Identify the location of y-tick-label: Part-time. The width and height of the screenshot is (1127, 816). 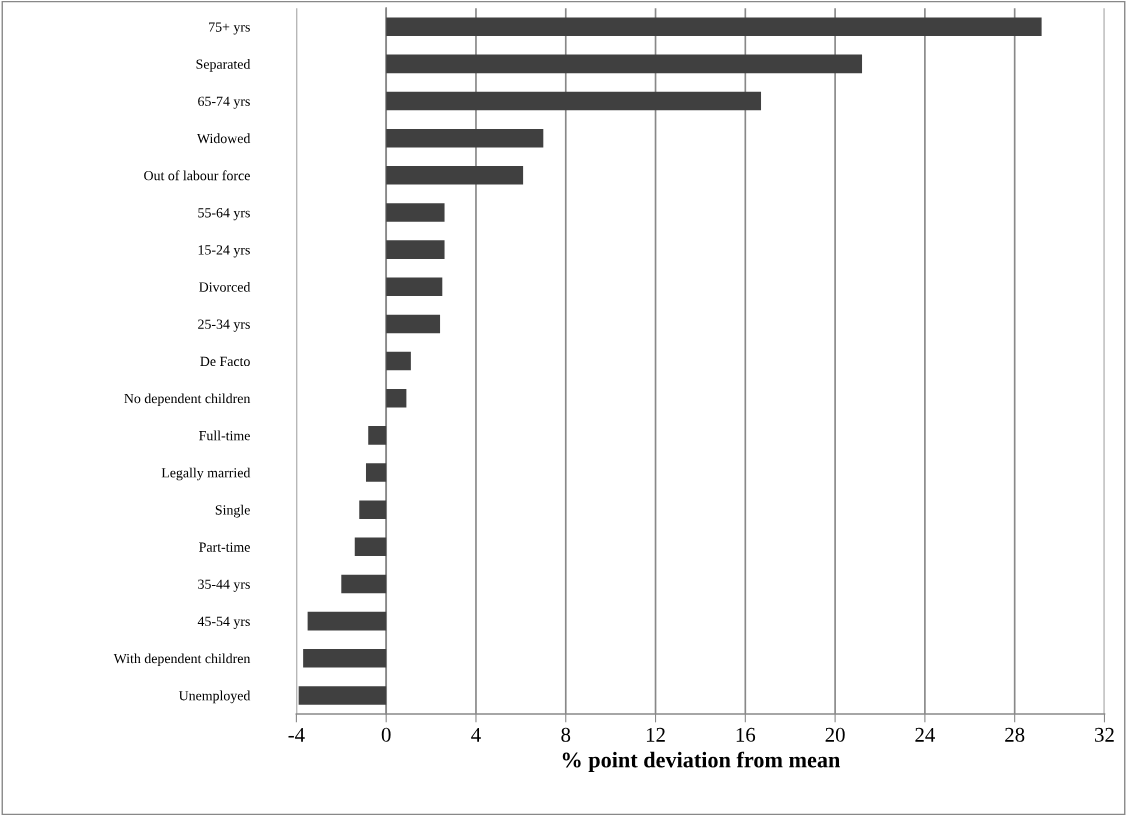
(224, 547).